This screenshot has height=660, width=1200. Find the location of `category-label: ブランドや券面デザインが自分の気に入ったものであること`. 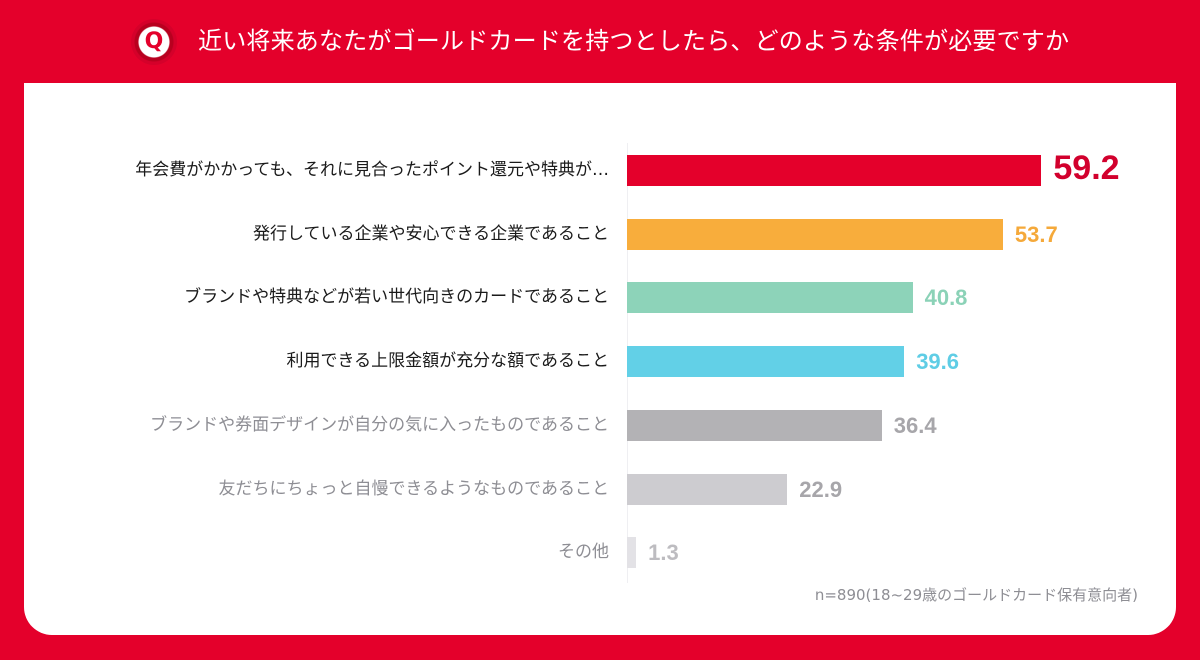

category-label: ブランドや券面デザインが自分の気に入ったものであること is located at coordinates (379, 424).